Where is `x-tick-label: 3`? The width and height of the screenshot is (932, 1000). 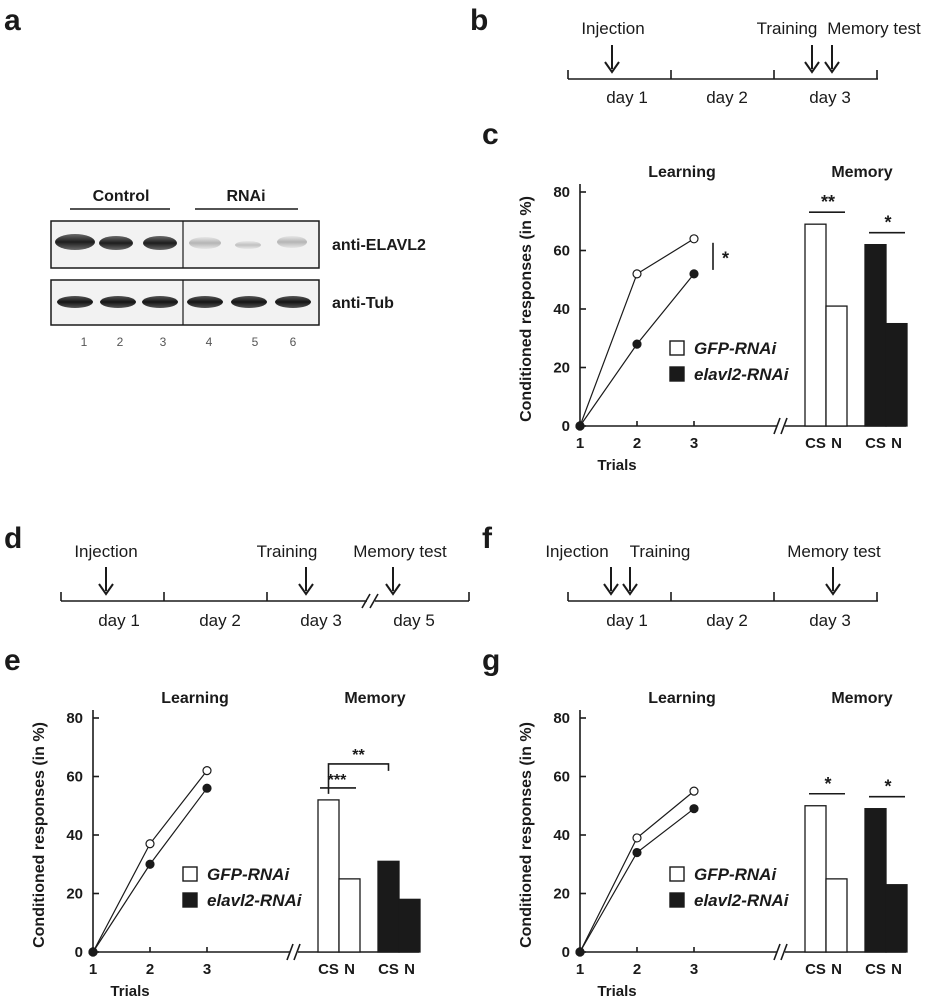
x-tick-label: 3 is located at coordinates (694, 969).